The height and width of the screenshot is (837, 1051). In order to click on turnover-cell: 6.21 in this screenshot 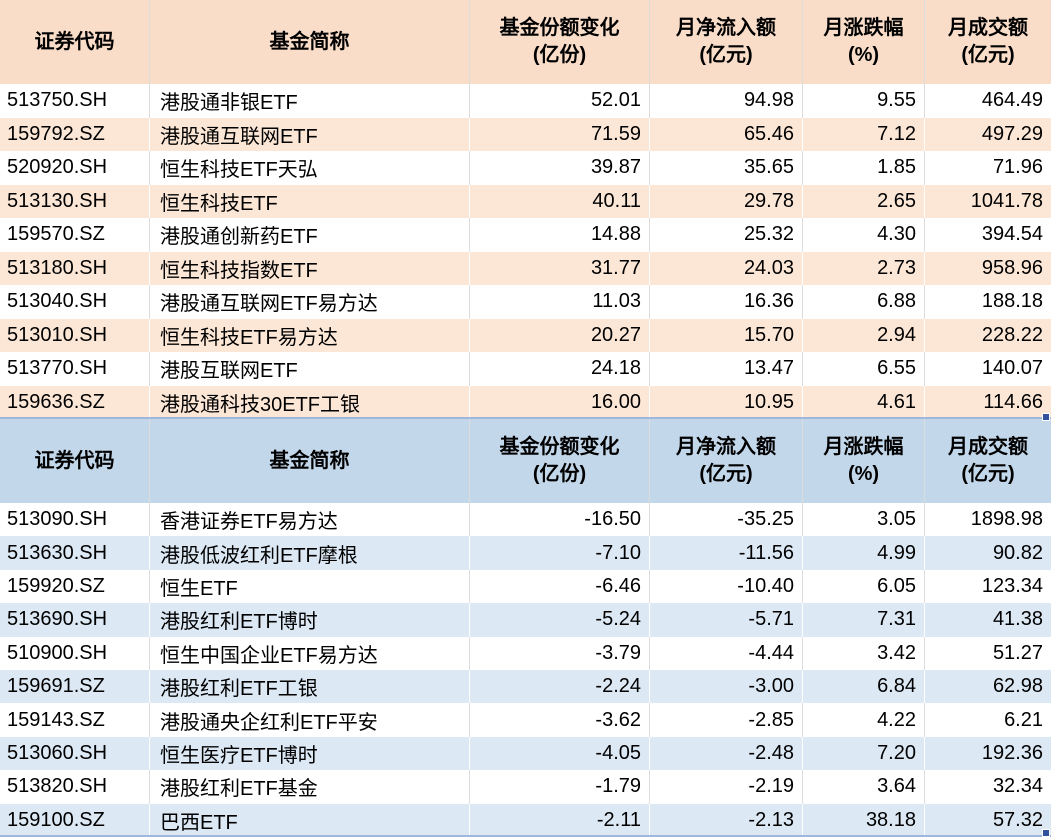, I will do `click(1023, 719)`.